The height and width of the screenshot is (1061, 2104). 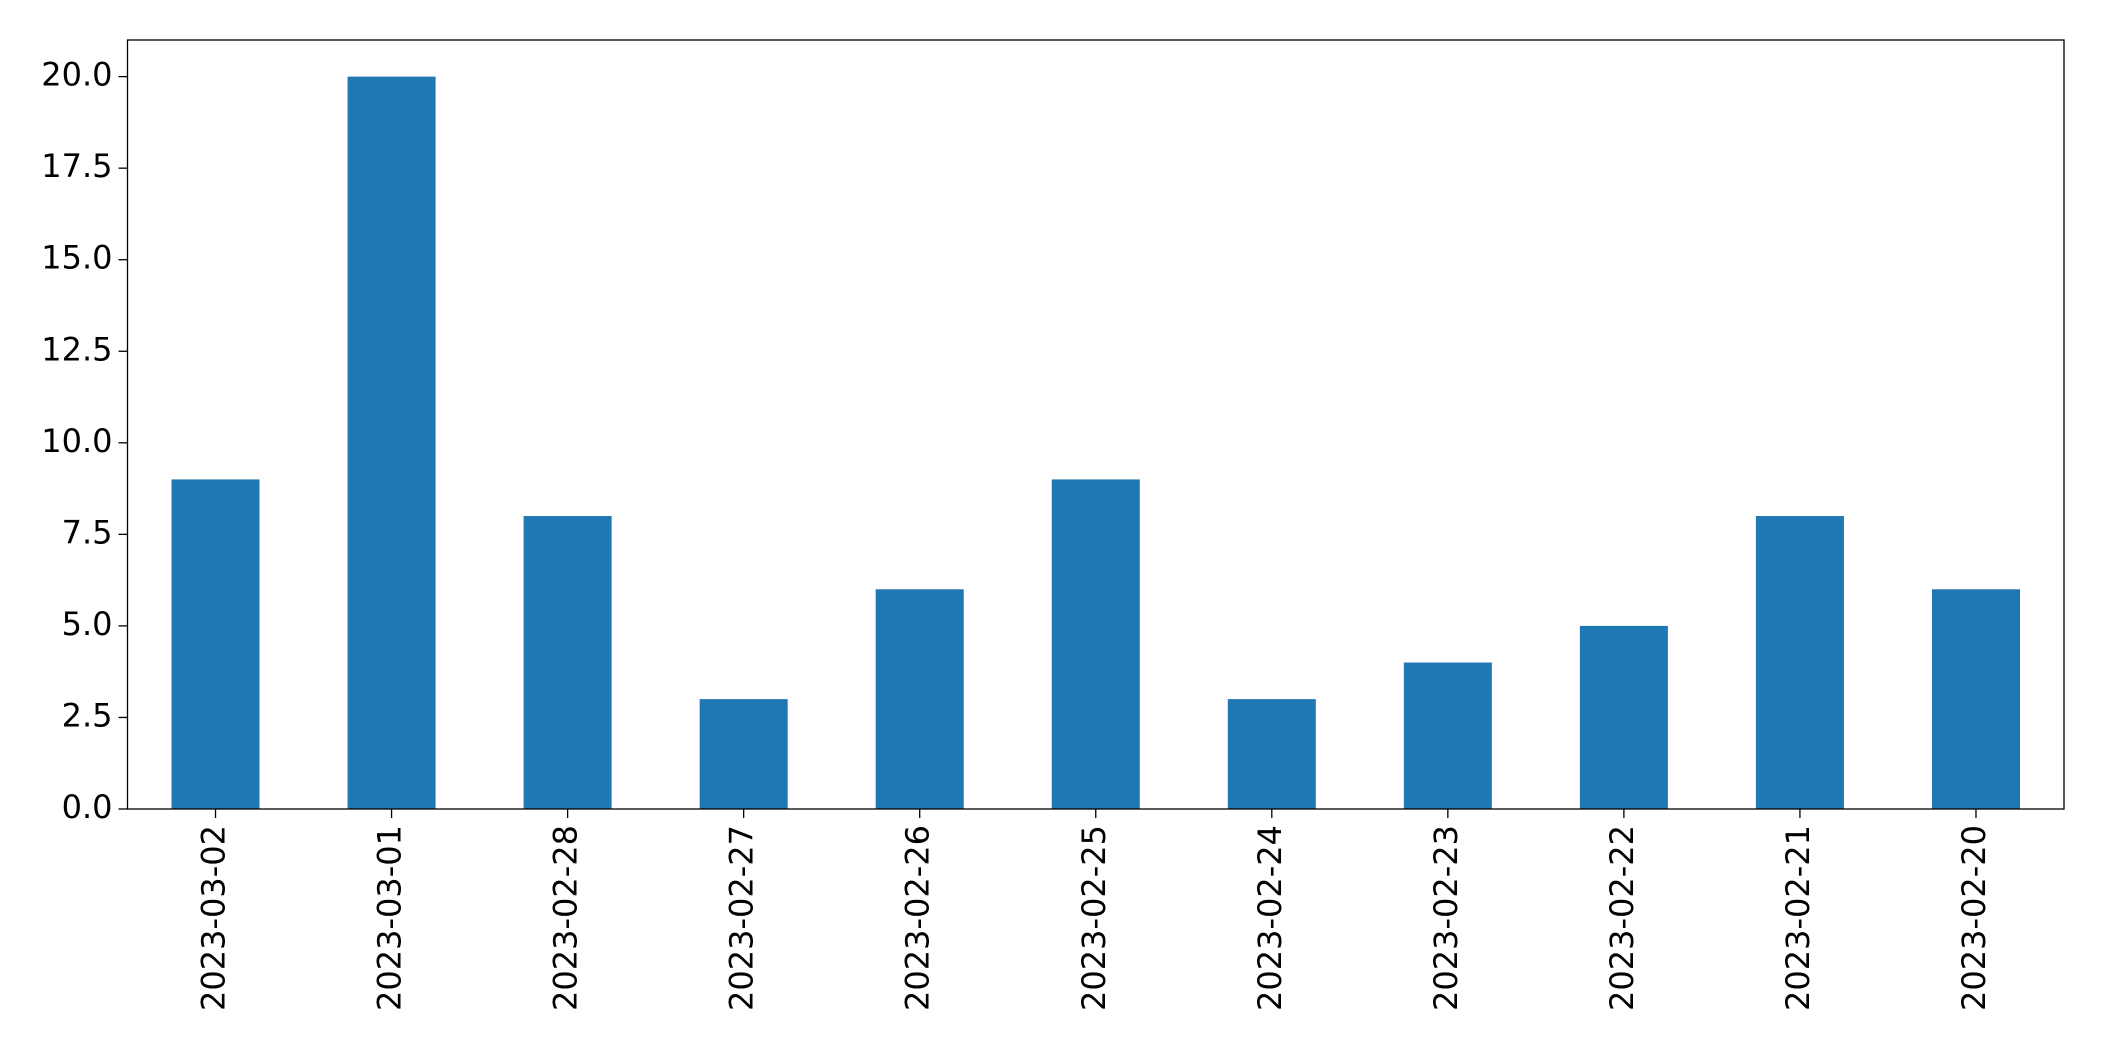 I want to click on y-tick-label: 5.0, so click(x=87, y=624).